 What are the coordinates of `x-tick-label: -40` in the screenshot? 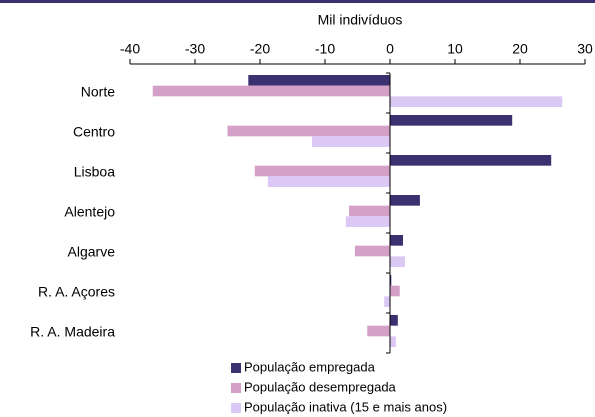 It's located at (130, 49).